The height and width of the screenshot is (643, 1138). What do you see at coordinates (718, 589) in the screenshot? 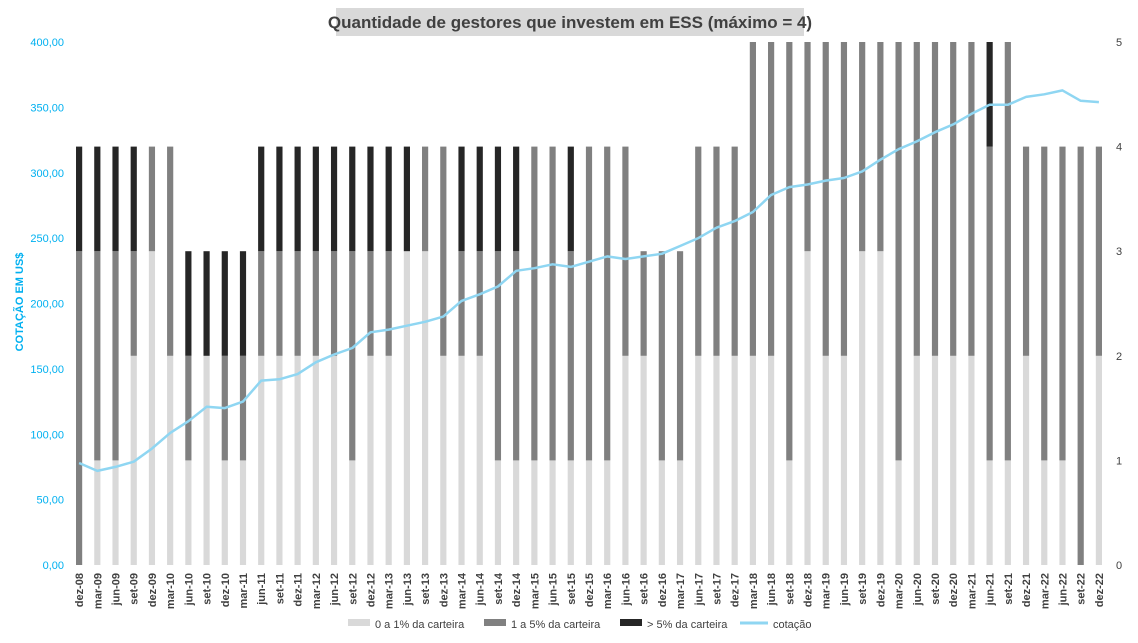
I see `x-tick-label: set-17` at bounding box center [718, 589].